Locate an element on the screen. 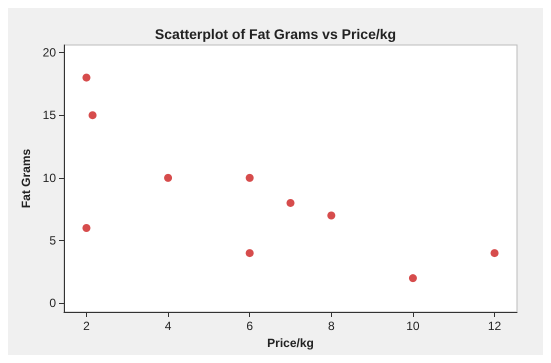 The width and height of the screenshot is (551, 363). x-tick-label: 12 is located at coordinates (495, 326).